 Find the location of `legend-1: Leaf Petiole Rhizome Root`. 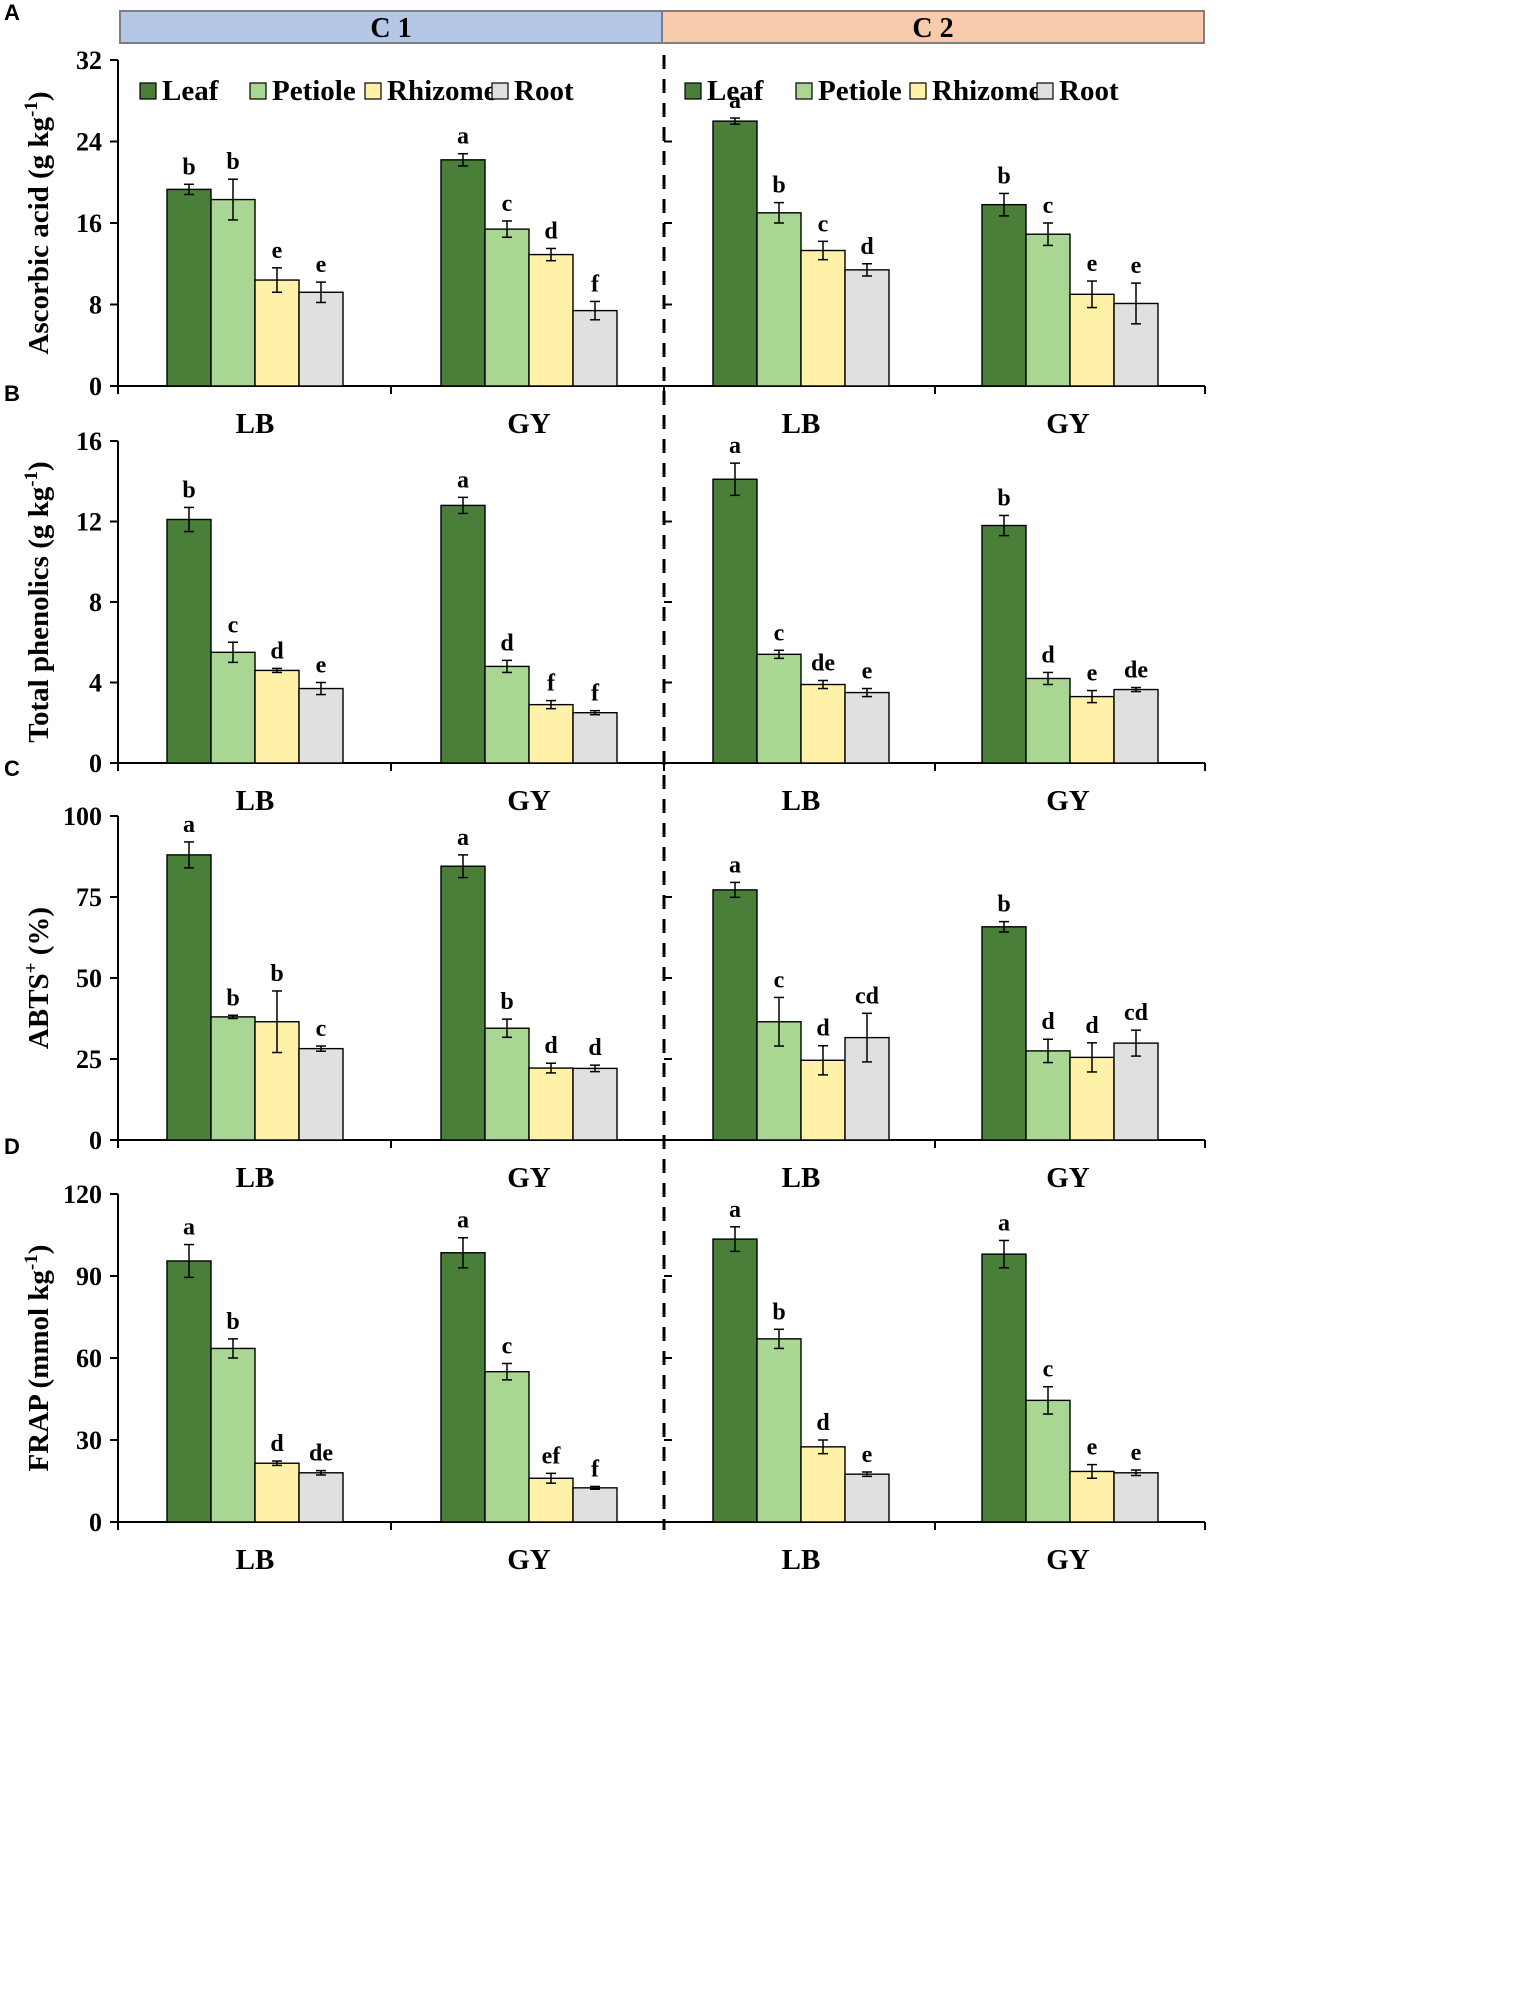

legend-1: Leaf Petiole Rhizome Root is located at coordinates (356, 91).